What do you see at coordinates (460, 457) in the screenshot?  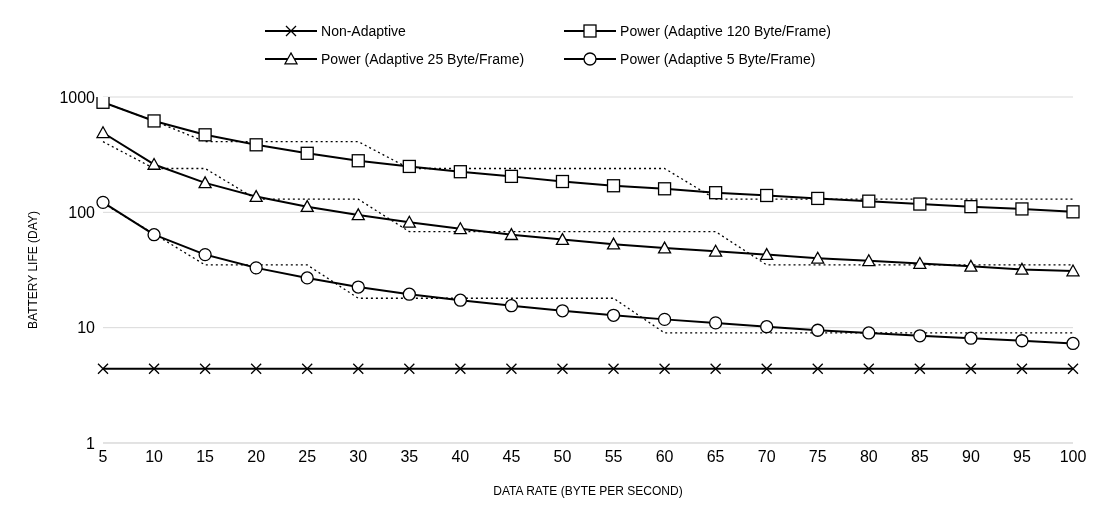 I see `x-tick-label: 40` at bounding box center [460, 457].